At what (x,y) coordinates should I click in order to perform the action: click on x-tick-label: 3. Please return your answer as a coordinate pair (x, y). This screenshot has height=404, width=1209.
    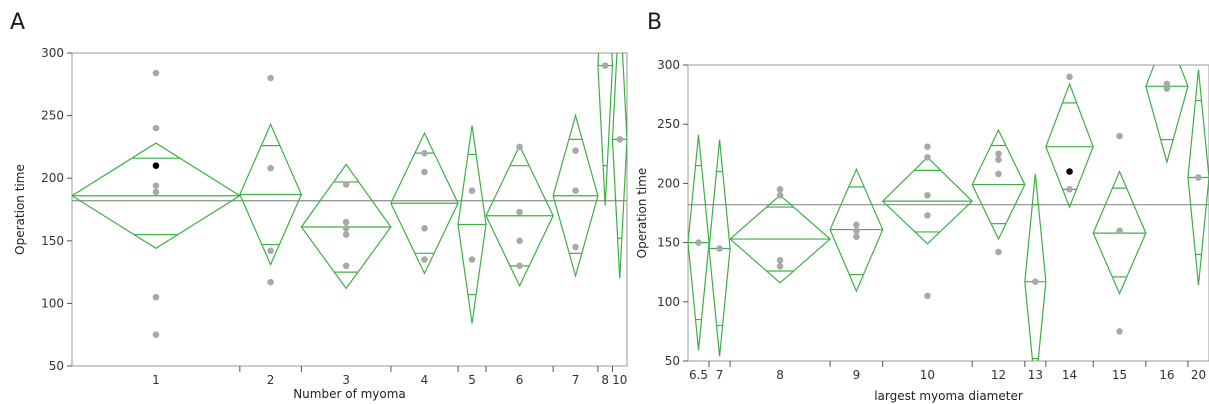
    Looking at the image, I should click on (346, 380).